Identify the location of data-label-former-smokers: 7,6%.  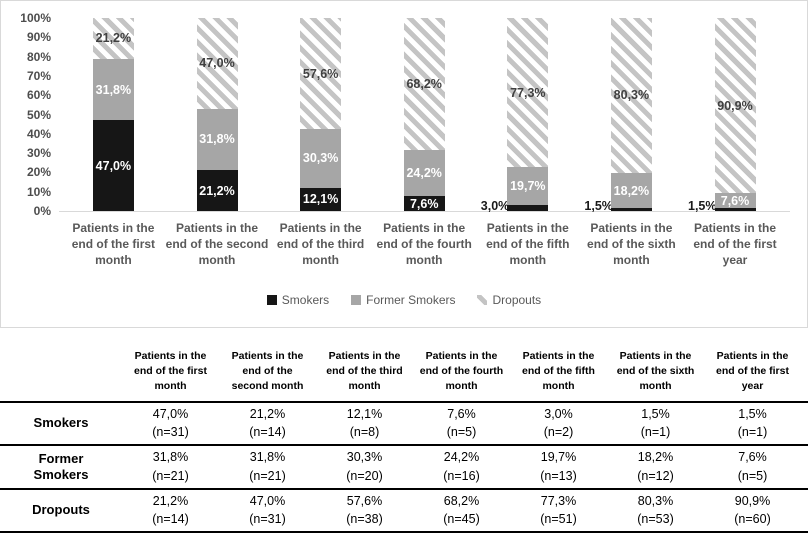
(735, 200).